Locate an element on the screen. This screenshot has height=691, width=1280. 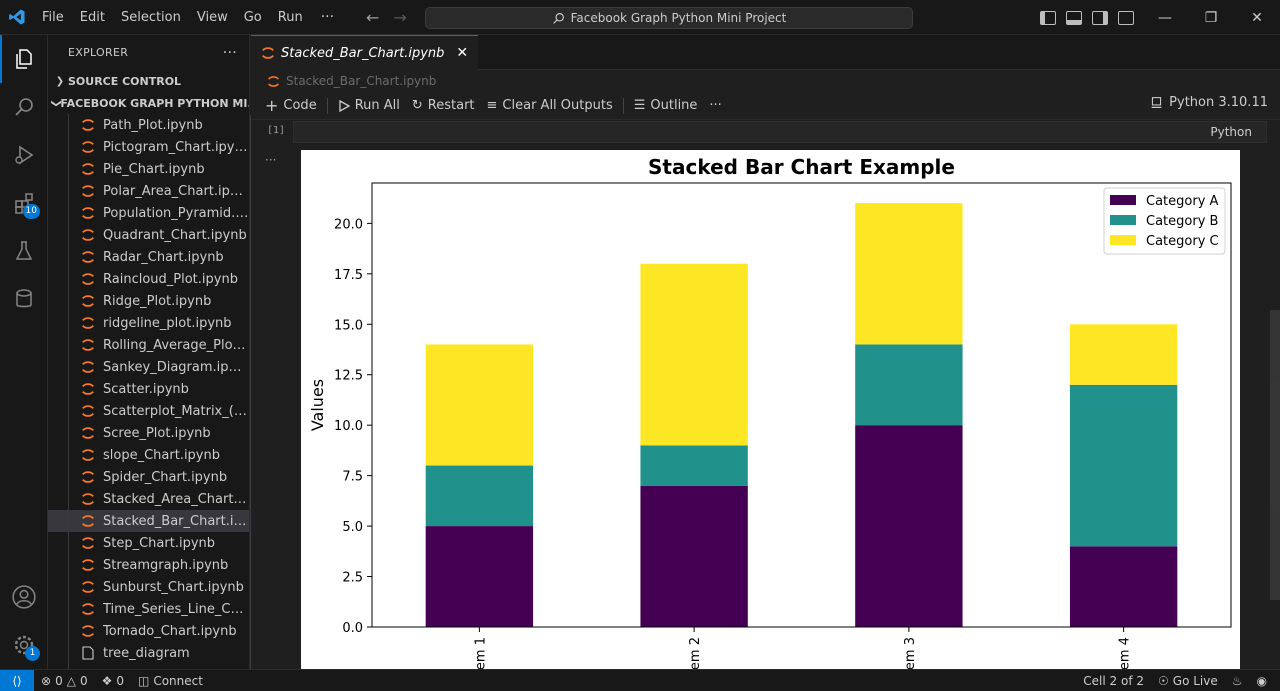
breadcrumb-file: Stacked_Bar_Chart.ipynb is located at coordinates (361, 81).